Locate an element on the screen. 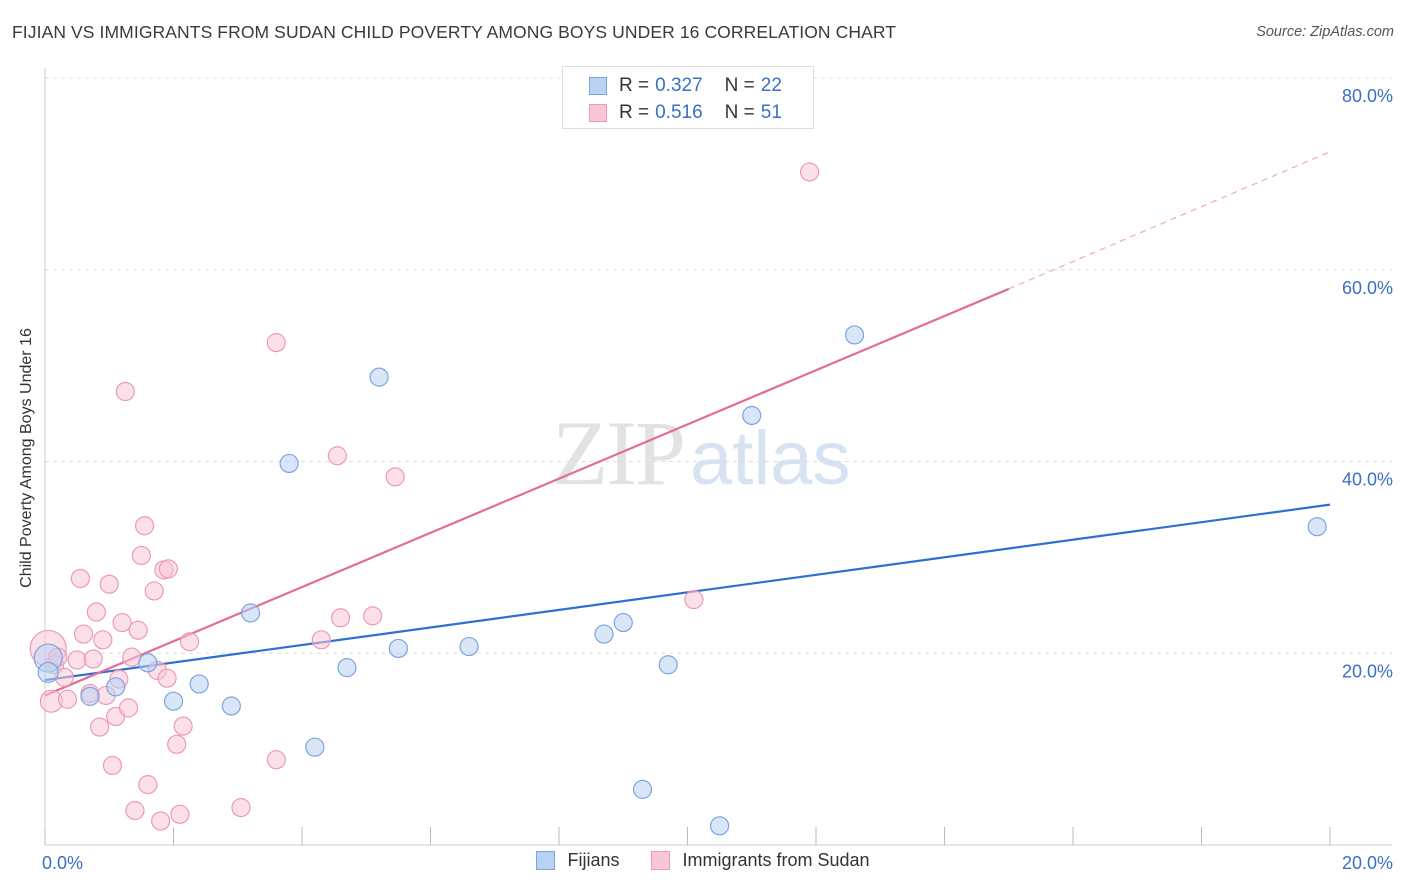  legend-r-value: 0.327 is located at coordinates (679, 85).